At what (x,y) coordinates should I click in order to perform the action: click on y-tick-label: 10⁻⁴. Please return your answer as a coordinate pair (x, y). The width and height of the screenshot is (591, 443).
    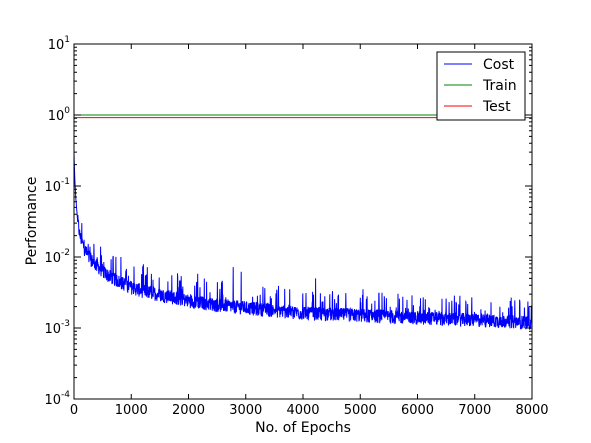
    Looking at the image, I should click on (57, 399).